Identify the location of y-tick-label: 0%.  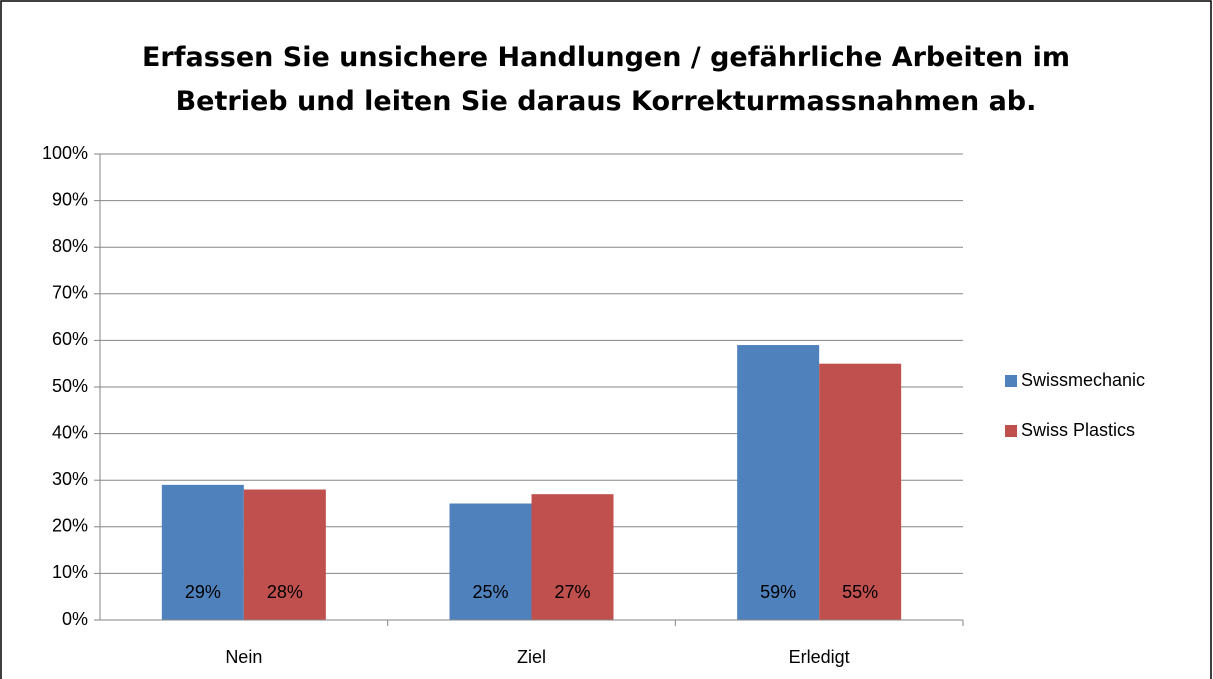
(75, 619).